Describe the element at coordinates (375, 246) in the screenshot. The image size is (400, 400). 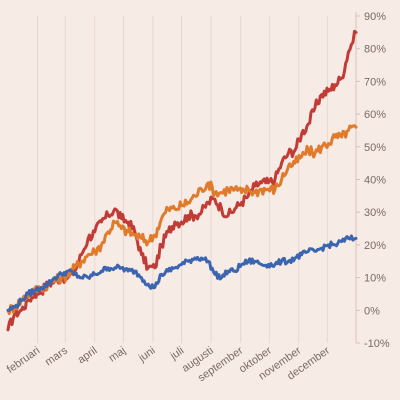
I see `y-tick-label: 20%` at that location.